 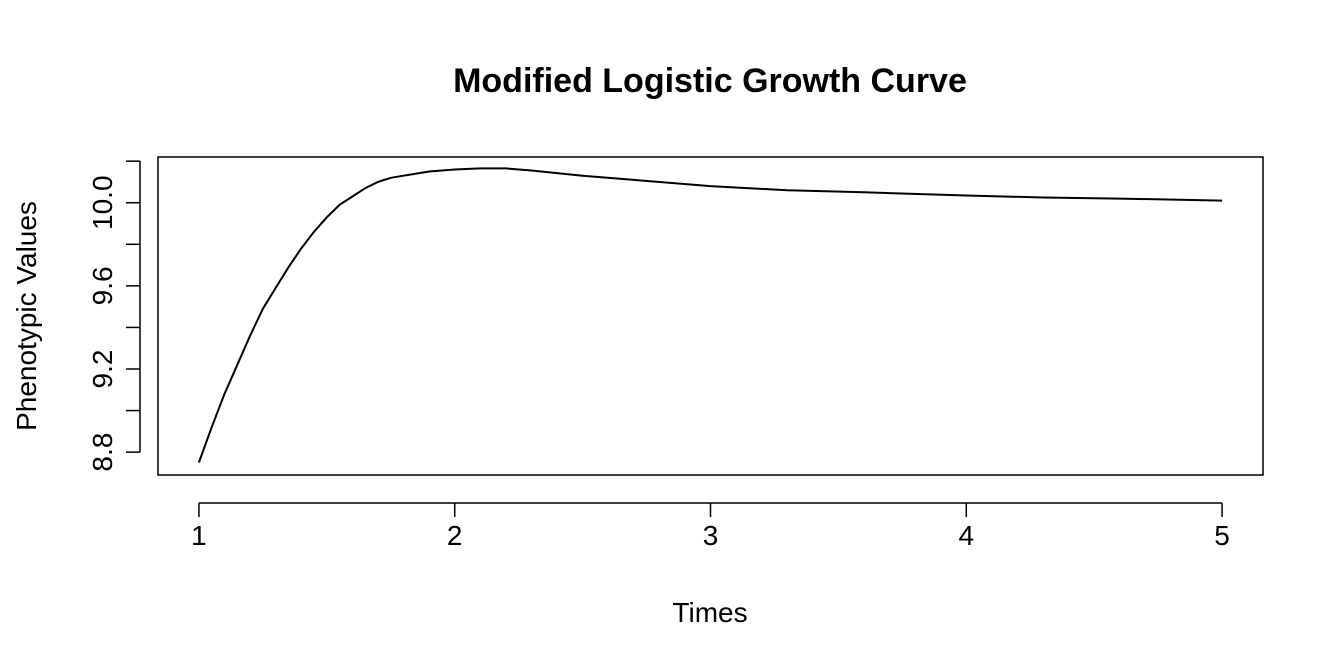 I want to click on y-tick-label: 8.8, so click(x=102, y=452).